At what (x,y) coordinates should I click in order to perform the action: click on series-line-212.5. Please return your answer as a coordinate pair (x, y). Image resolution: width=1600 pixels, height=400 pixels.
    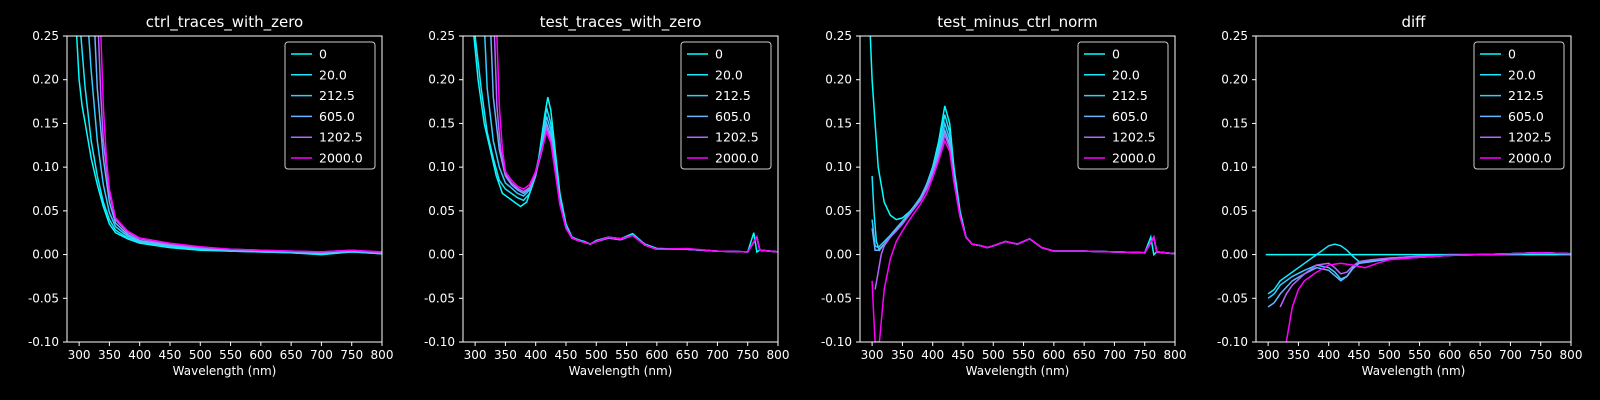
    Looking at the image, I should click on (1419, 275).